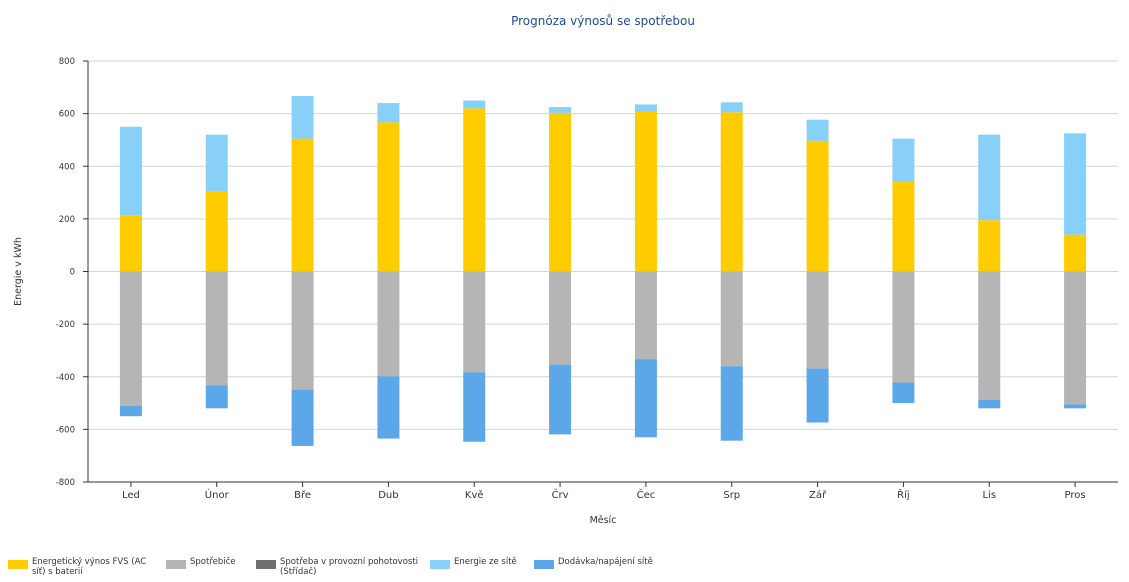 Image resolution: width=1129 pixels, height=582 pixels. I want to click on y-tick-label: 0, so click(72, 273).